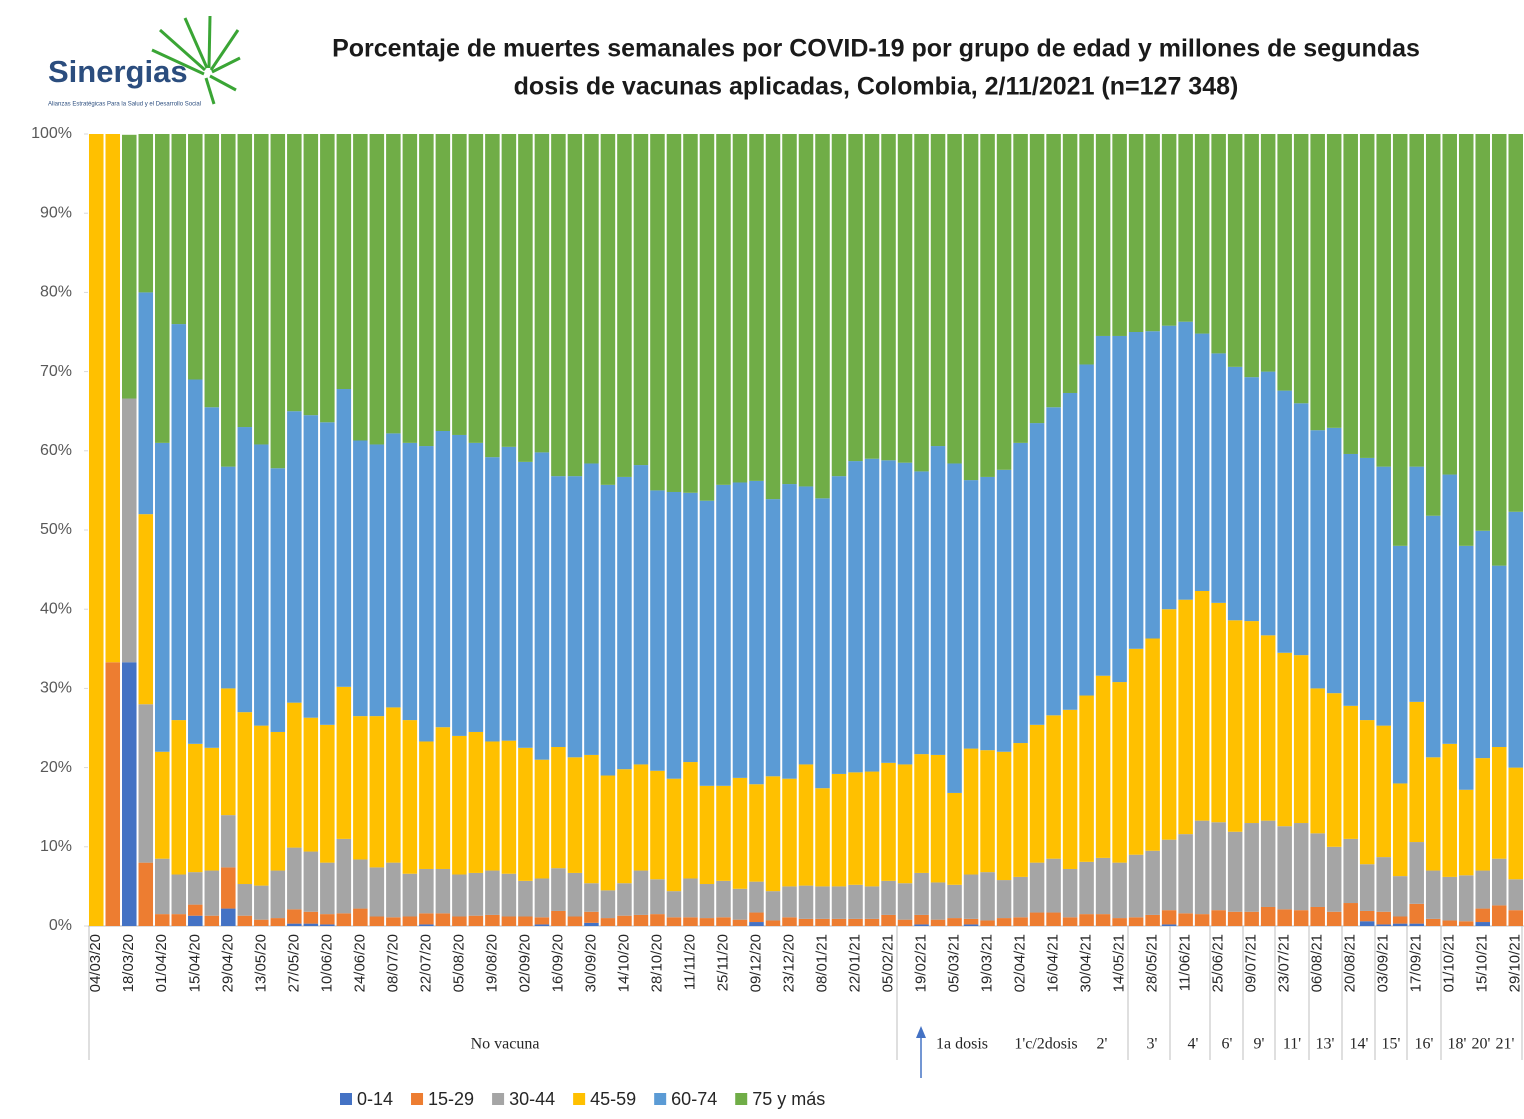 The height and width of the screenshot is (1119, 1524). What do you see at coordinates (613, 1099) in the screenshot?
I see `legend-label: 45-59` at bounding box center [613, 1099].